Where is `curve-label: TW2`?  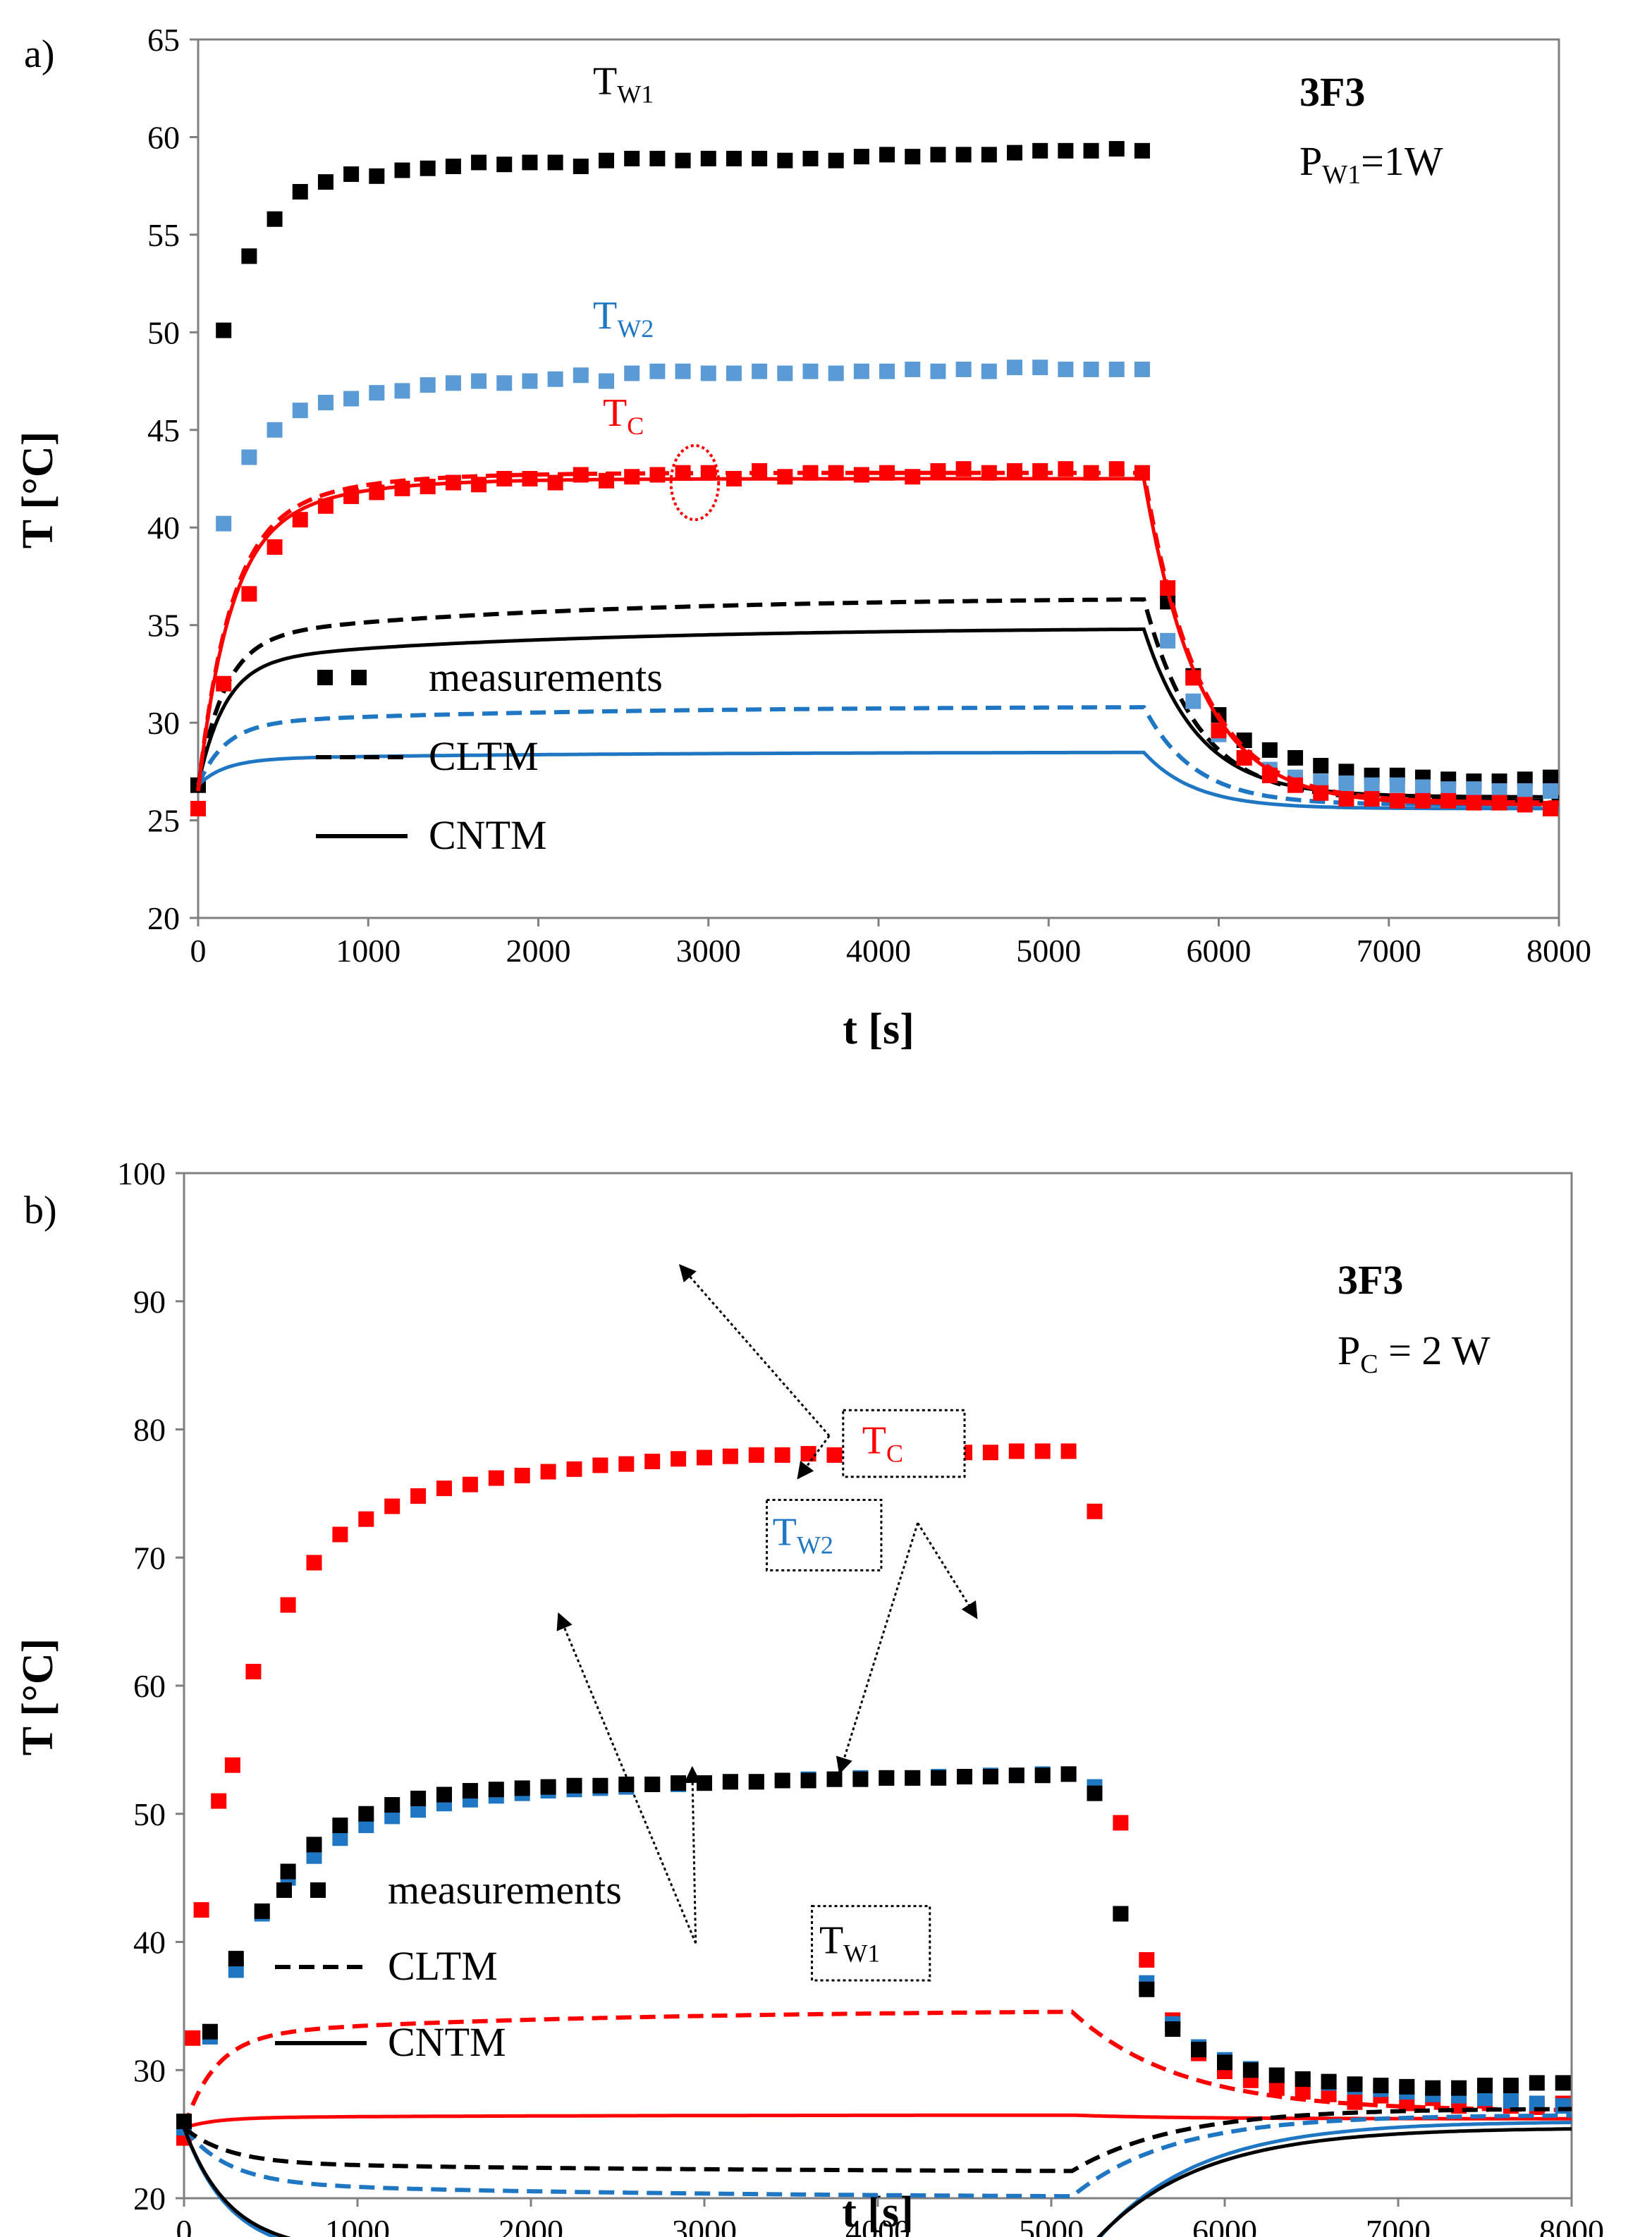 curve-label: TW2 is located at coordinates (803, 1535).